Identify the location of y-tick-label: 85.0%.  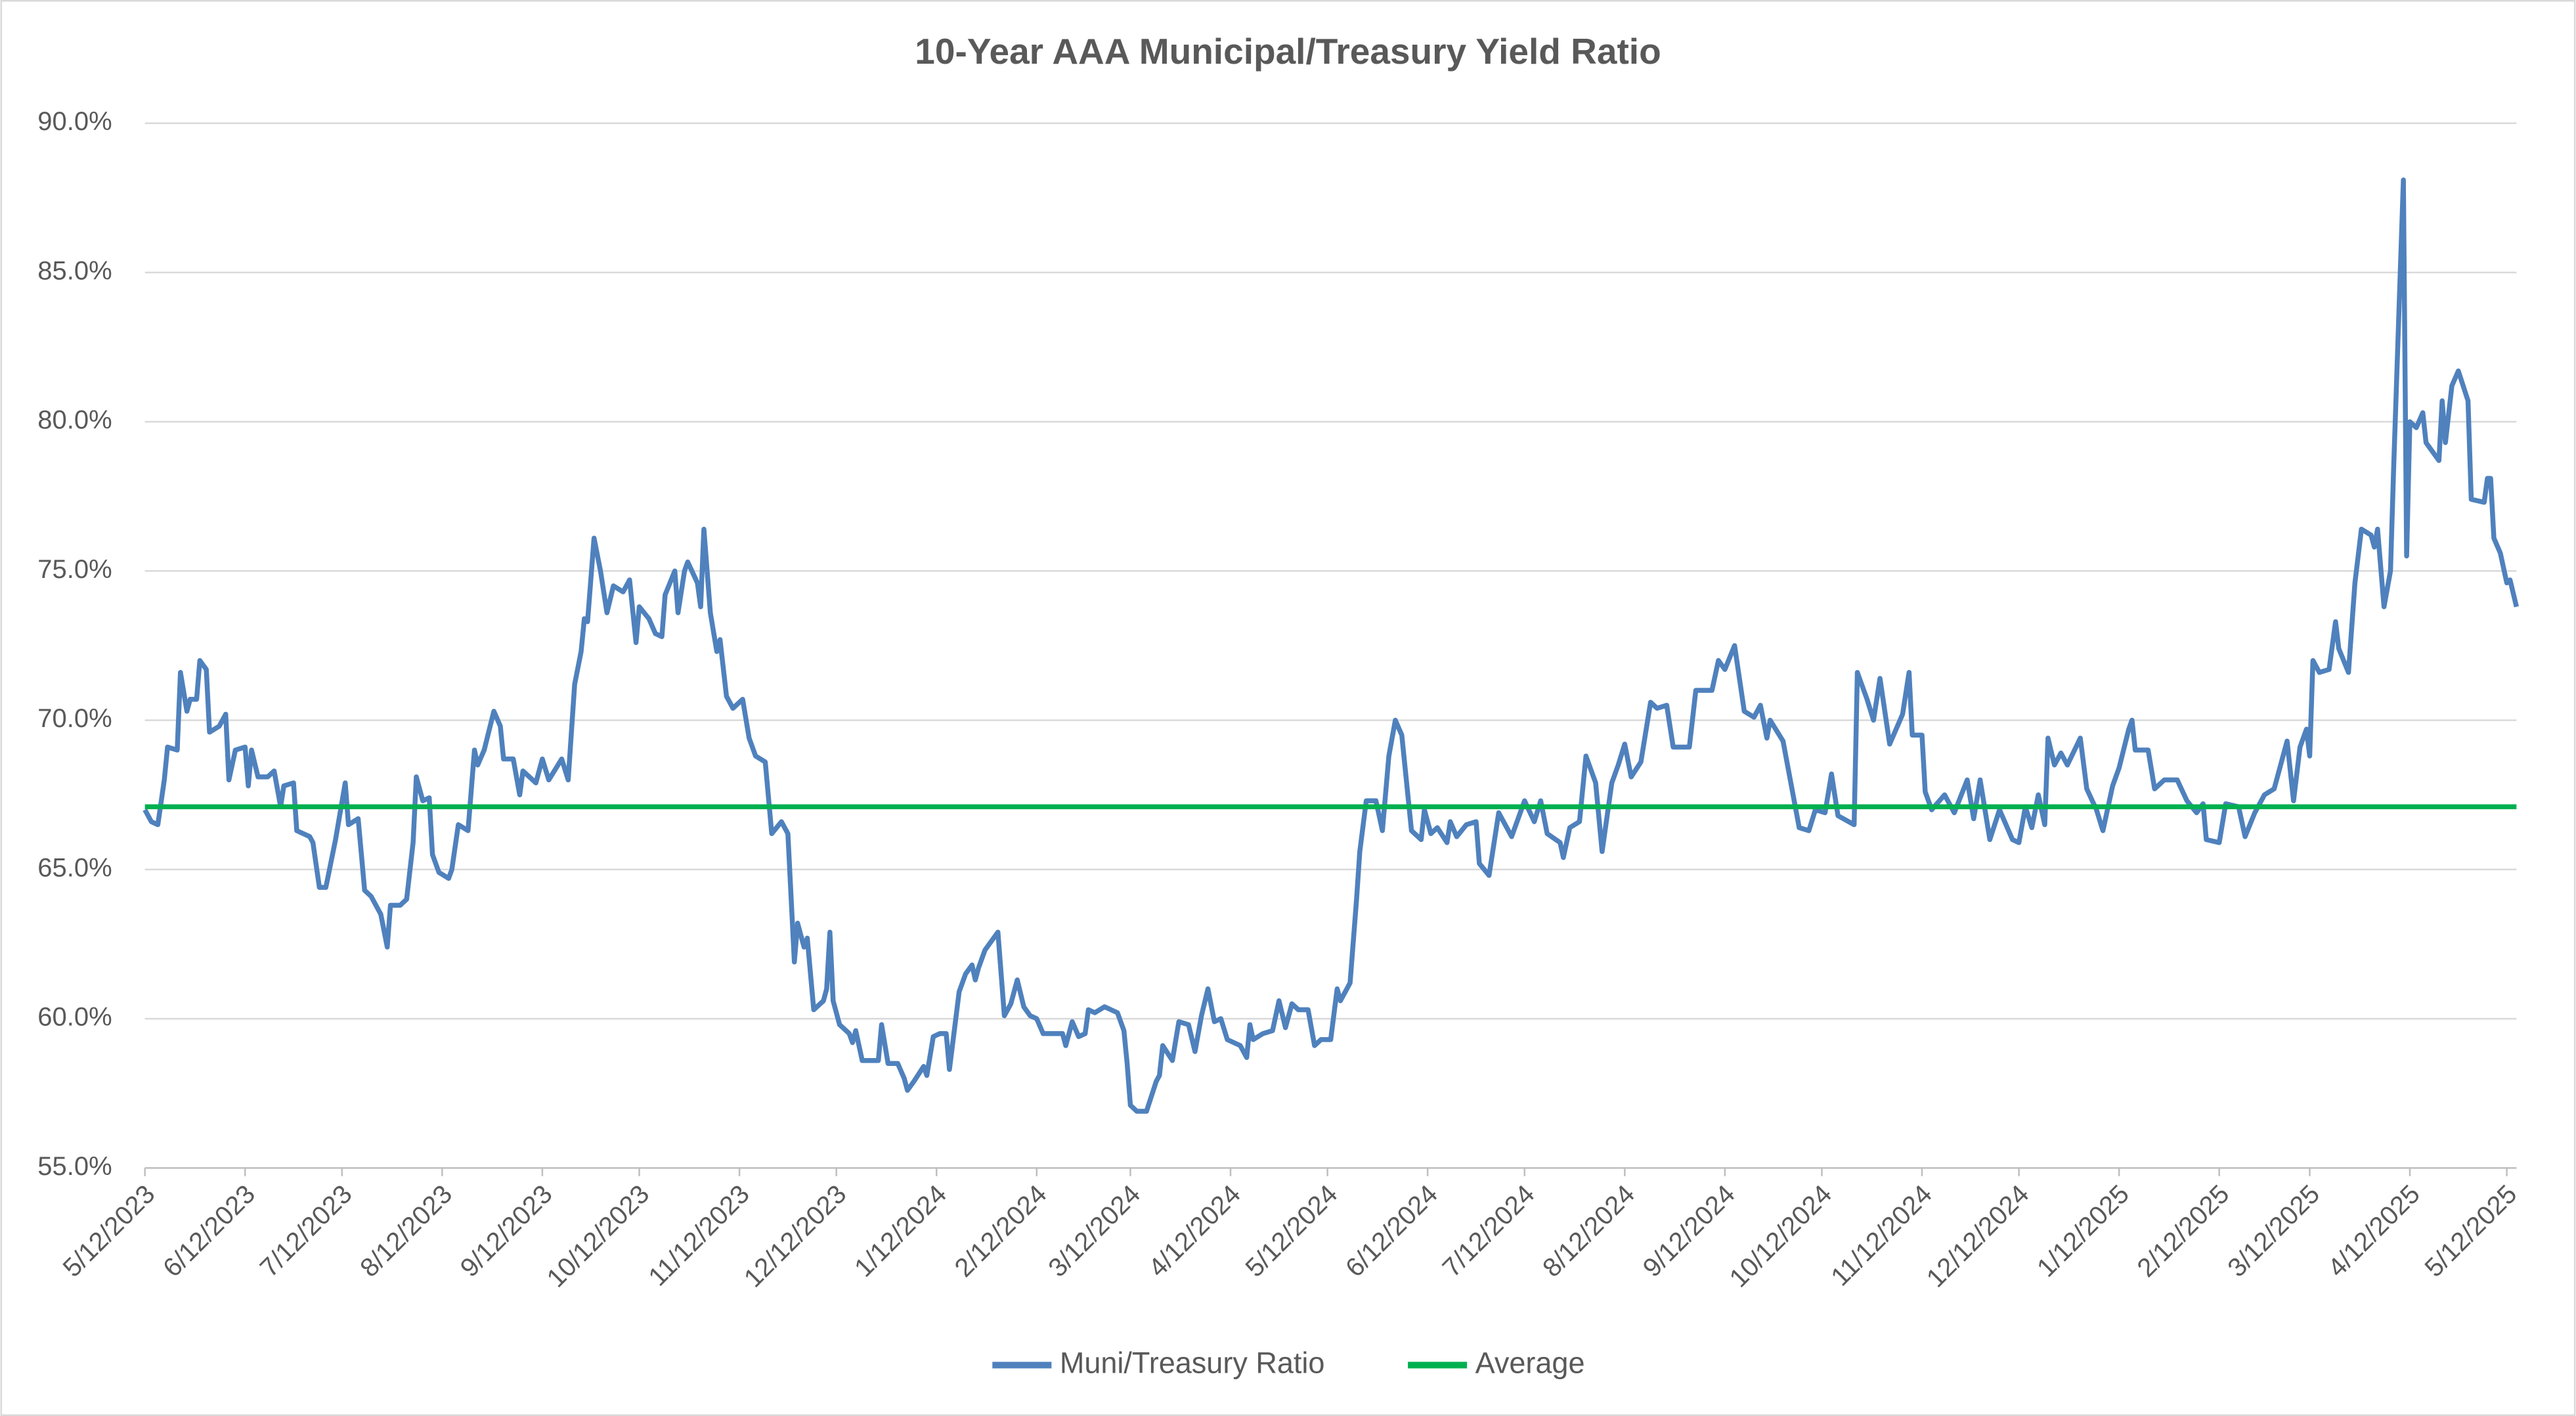
(74, 270).